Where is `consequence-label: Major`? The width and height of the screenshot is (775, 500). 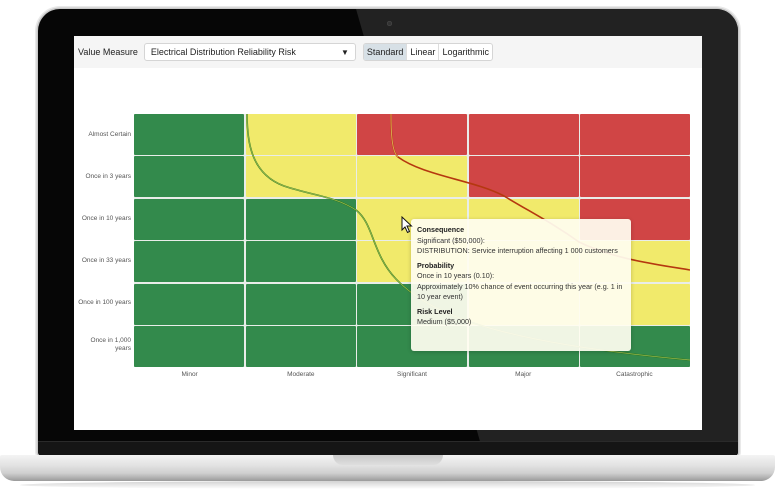
consequence-label: Major is located at coordinates (523, 374).